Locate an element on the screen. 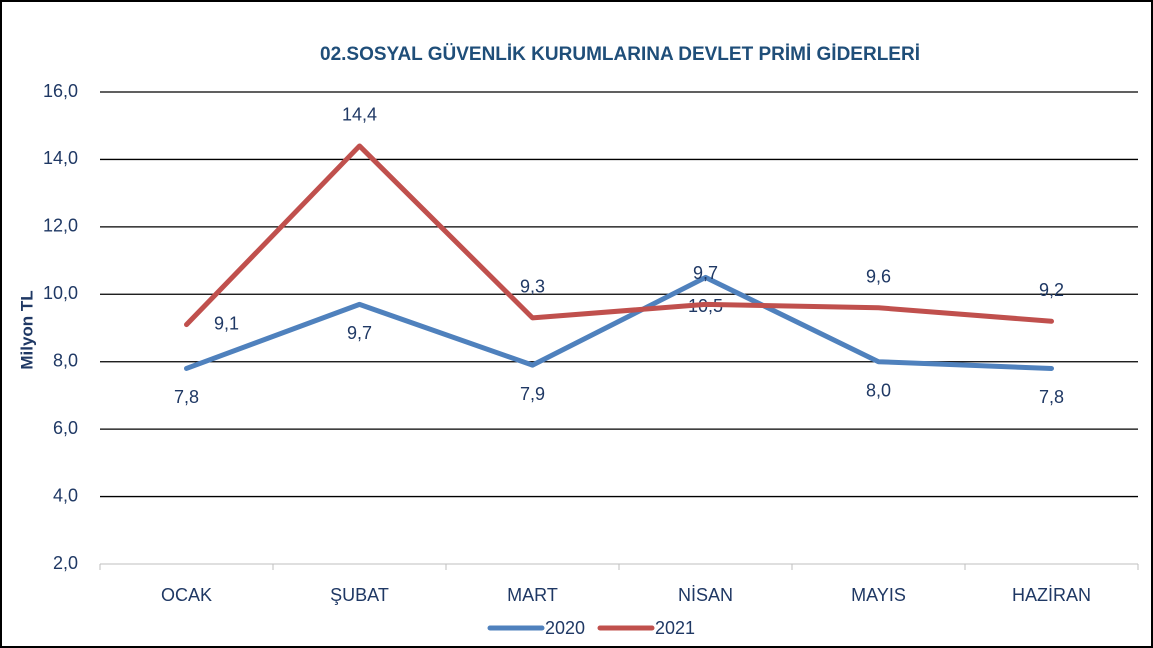 The image size is (1153, 648). data-label: 9,2 is located at coordinates (1051, 290).